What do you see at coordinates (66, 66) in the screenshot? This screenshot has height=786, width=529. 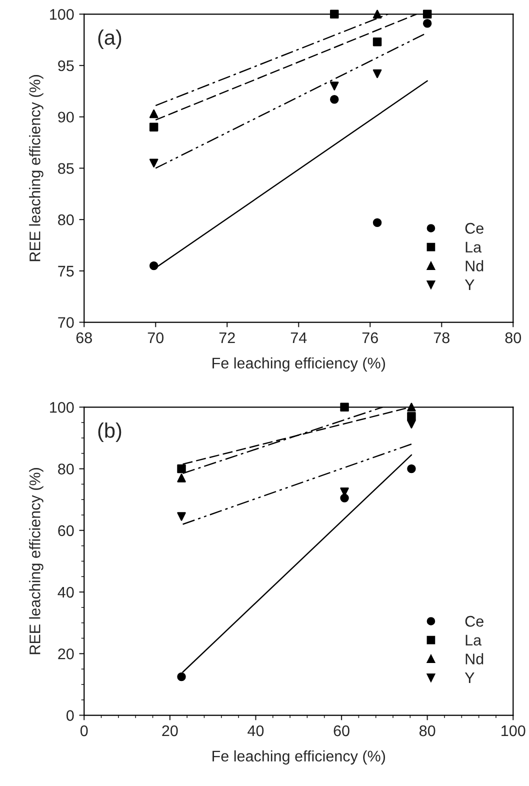 I see `y-tick-label: 95` at bounding box center [66, 66].